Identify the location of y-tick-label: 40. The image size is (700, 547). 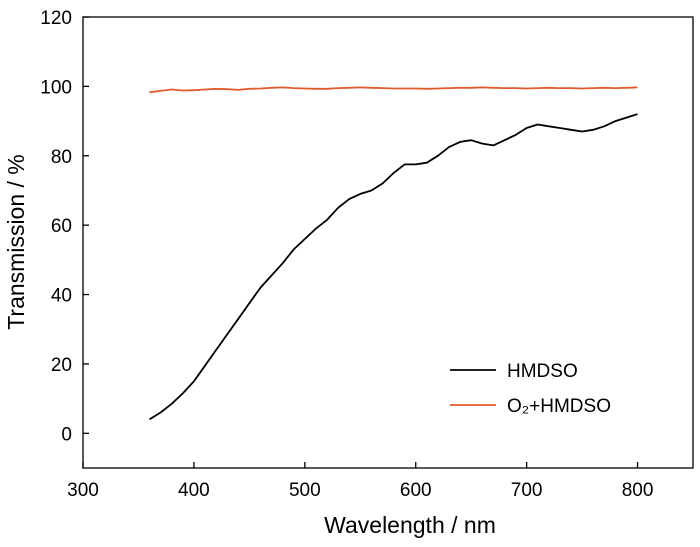
(61, 296).